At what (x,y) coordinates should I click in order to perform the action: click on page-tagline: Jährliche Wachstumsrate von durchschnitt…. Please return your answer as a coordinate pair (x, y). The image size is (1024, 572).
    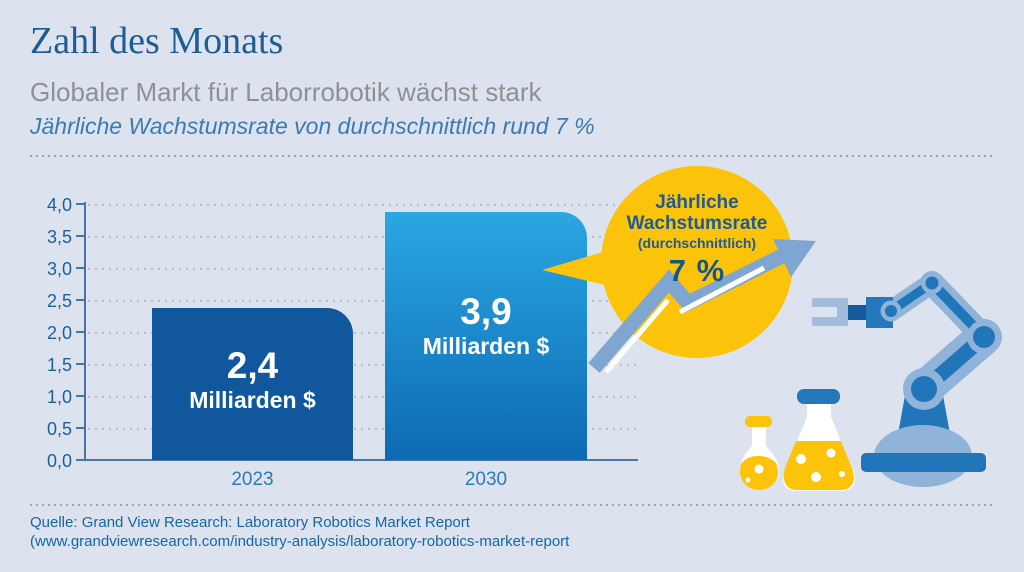
    Looking at the image, I should click on (312, 126).